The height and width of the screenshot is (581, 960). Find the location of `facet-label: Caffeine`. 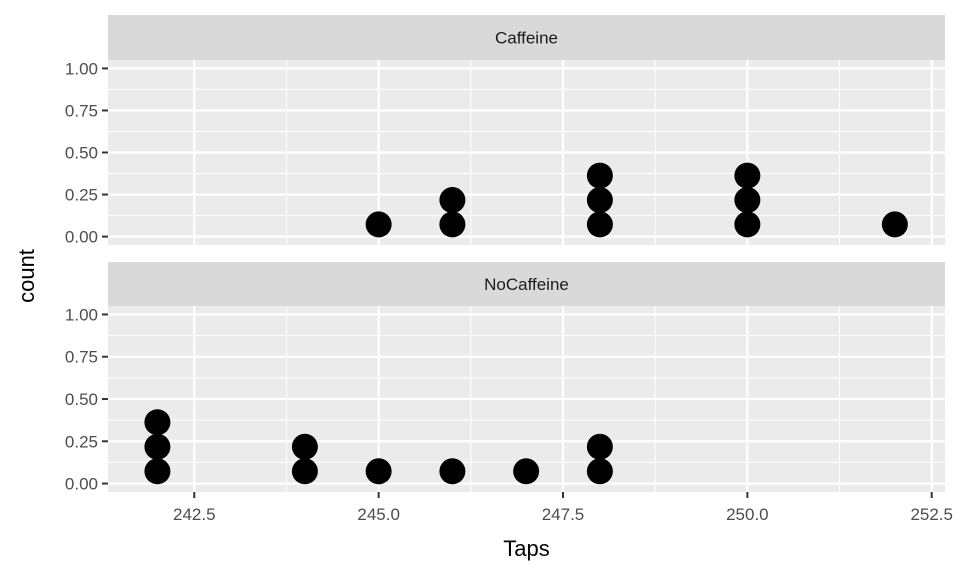

facet-label: Caffeine is located at coordinates (526, 38).